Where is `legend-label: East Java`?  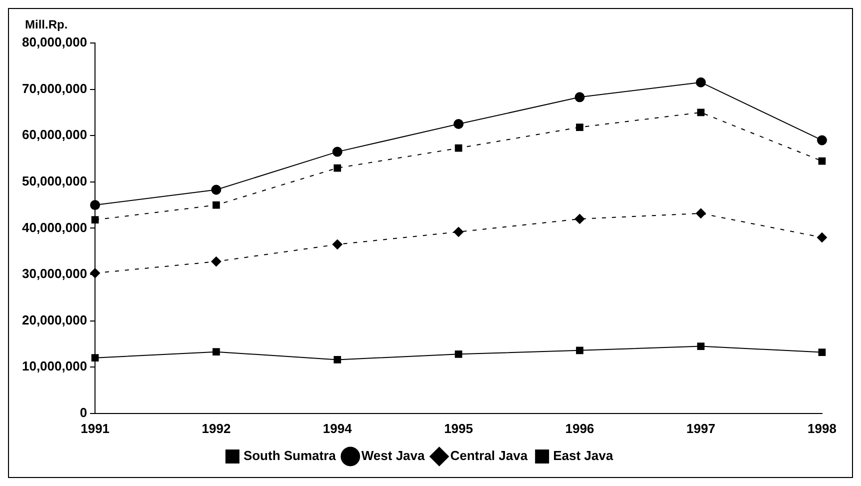 legend-label: East Java is located at coordinates (583, 456).